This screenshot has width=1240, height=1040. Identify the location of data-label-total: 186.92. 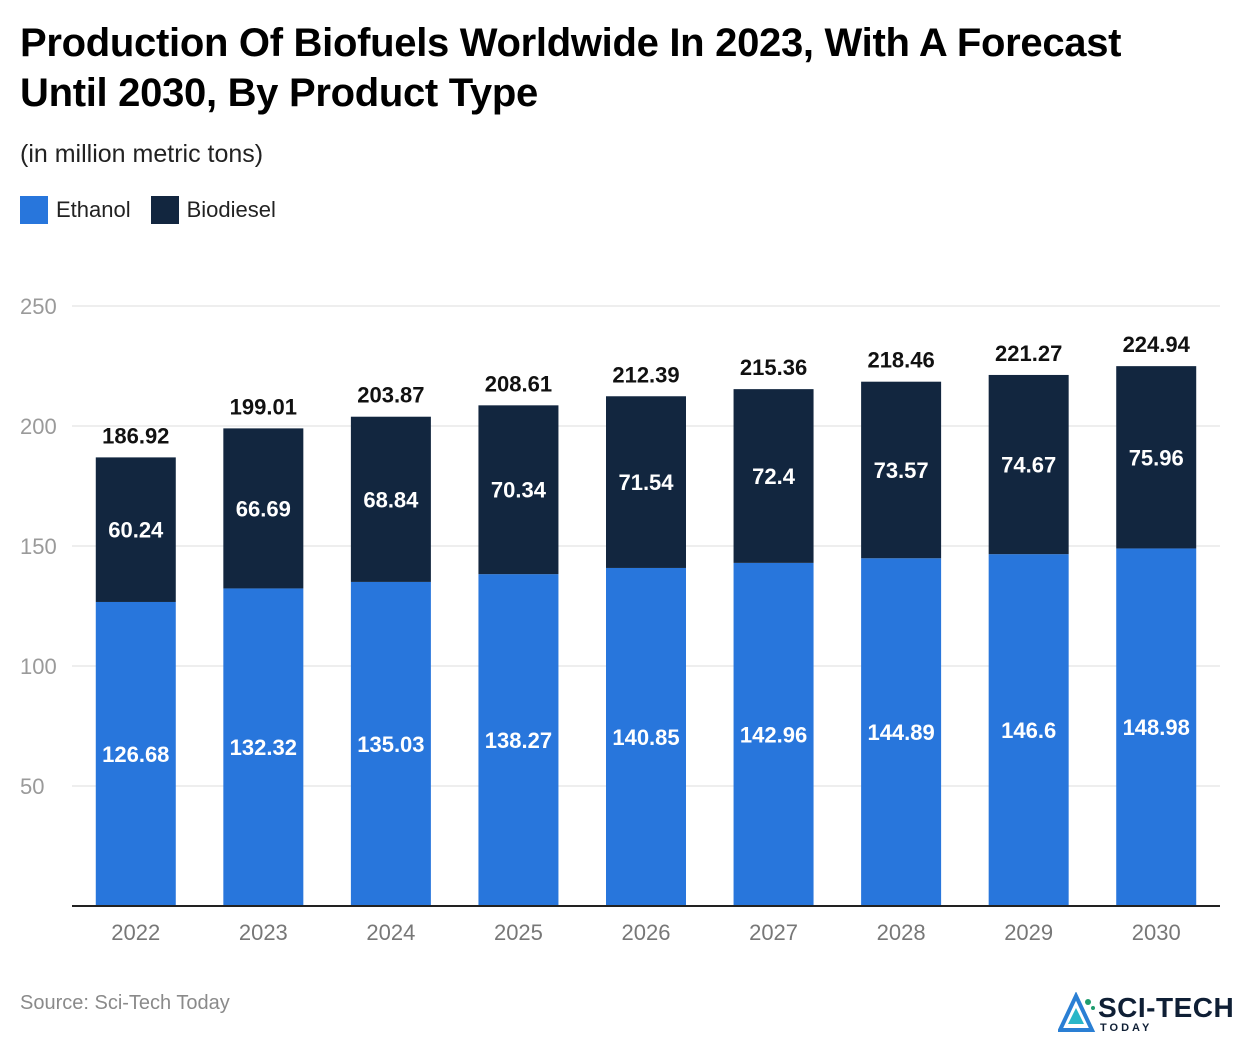
(135, 435).